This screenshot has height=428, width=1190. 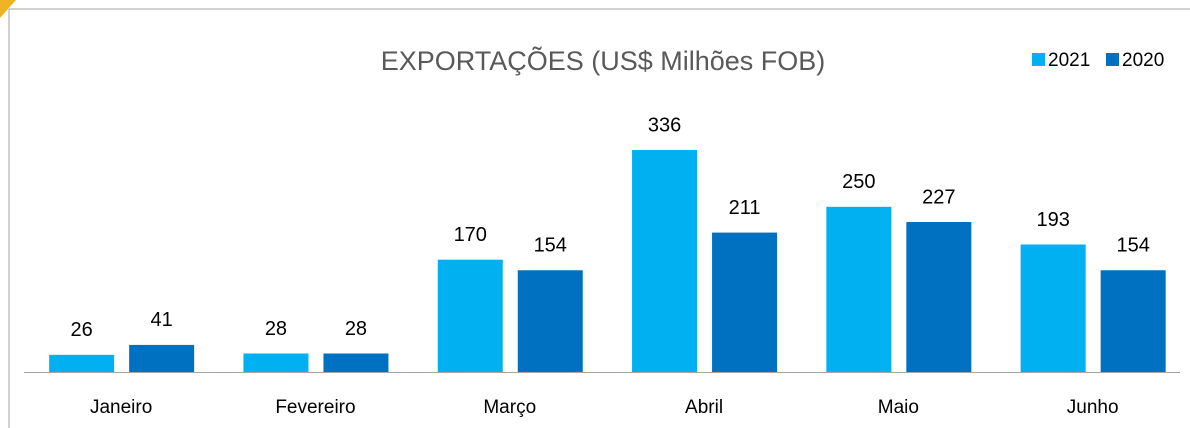 What do you see at coordinates (858, 182) in the screenshot?
I see `data-label: 250` at bounding box center [858, 182].